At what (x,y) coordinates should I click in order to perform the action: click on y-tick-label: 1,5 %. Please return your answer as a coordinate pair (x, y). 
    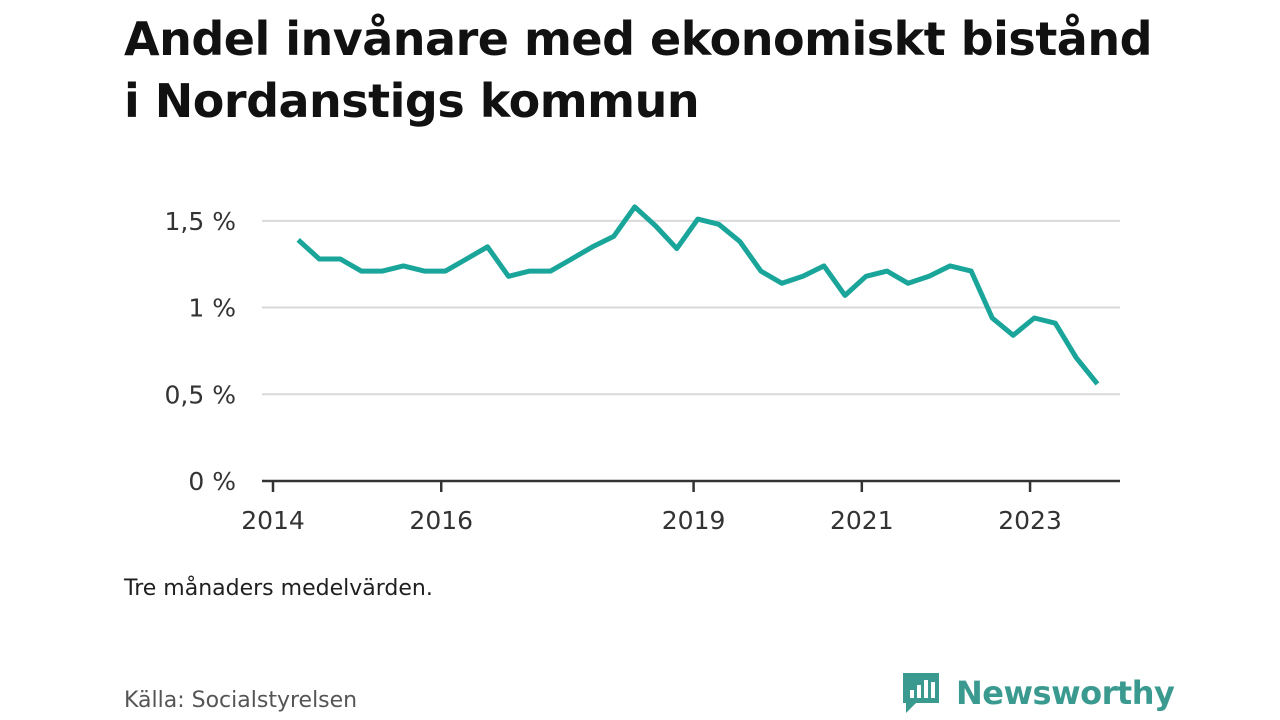
    Looking at the image, I should click on (200, 221).